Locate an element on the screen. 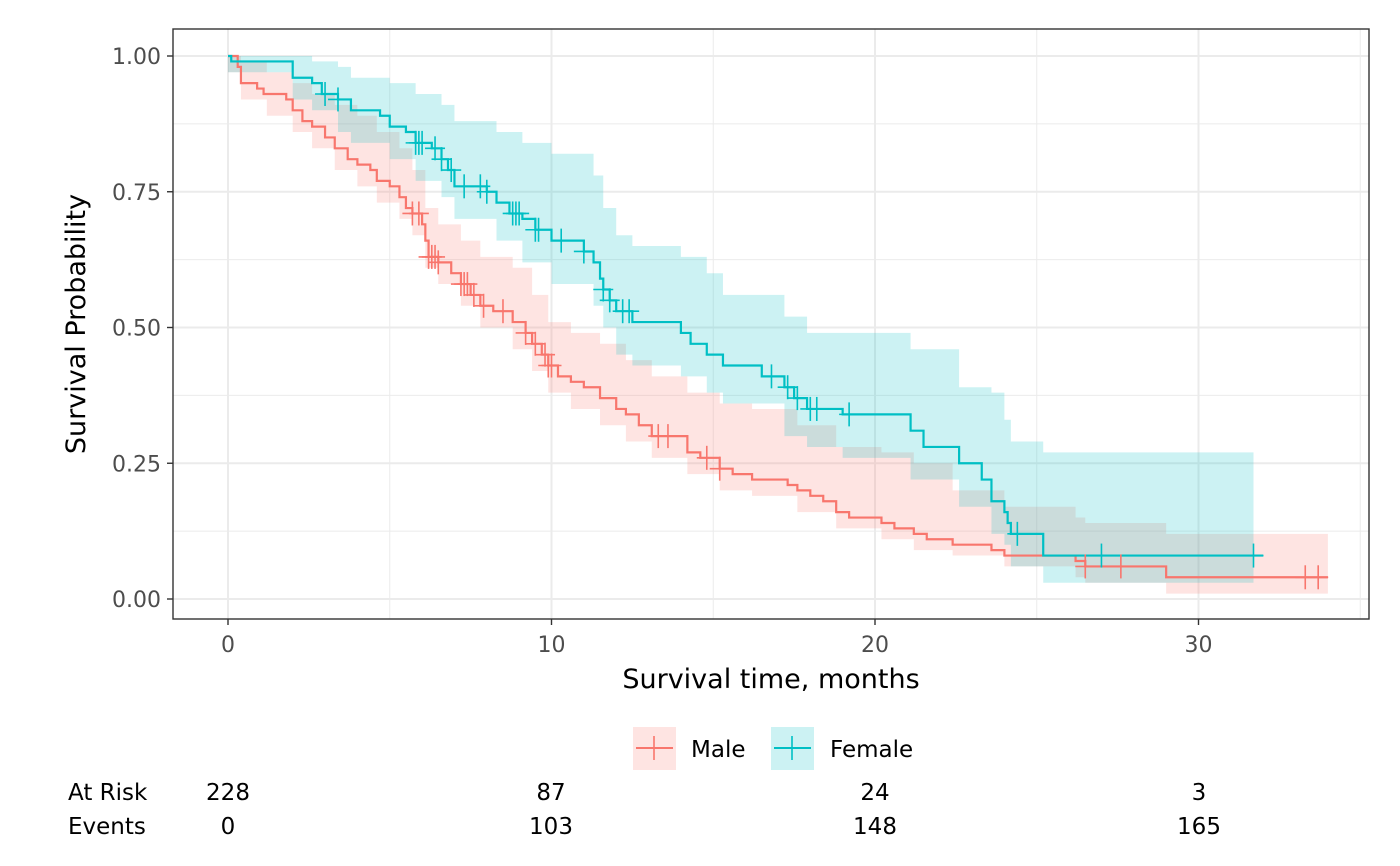 The image size is (1400, 866). risk-events-t30: 165 is located at coordinates (1199, 827).